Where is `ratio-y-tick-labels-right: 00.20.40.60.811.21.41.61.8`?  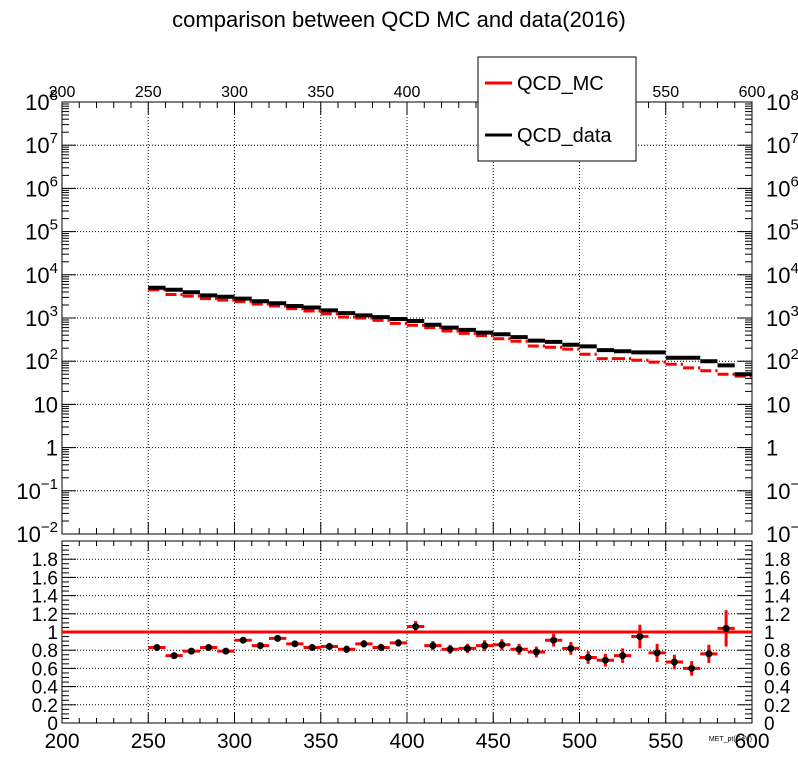 ratio-y-tick-labels-right: 00.20.40.60.811.21.41.61.8 is located at coordinates (777, 642).